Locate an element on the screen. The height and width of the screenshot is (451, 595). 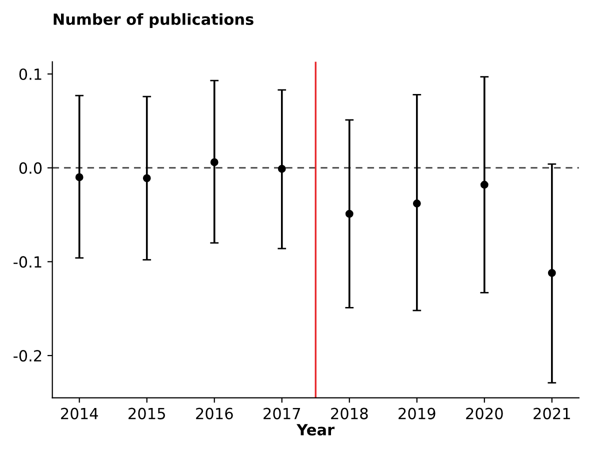
y-tick-label: 0.0 is located at coordinates (30, 168).